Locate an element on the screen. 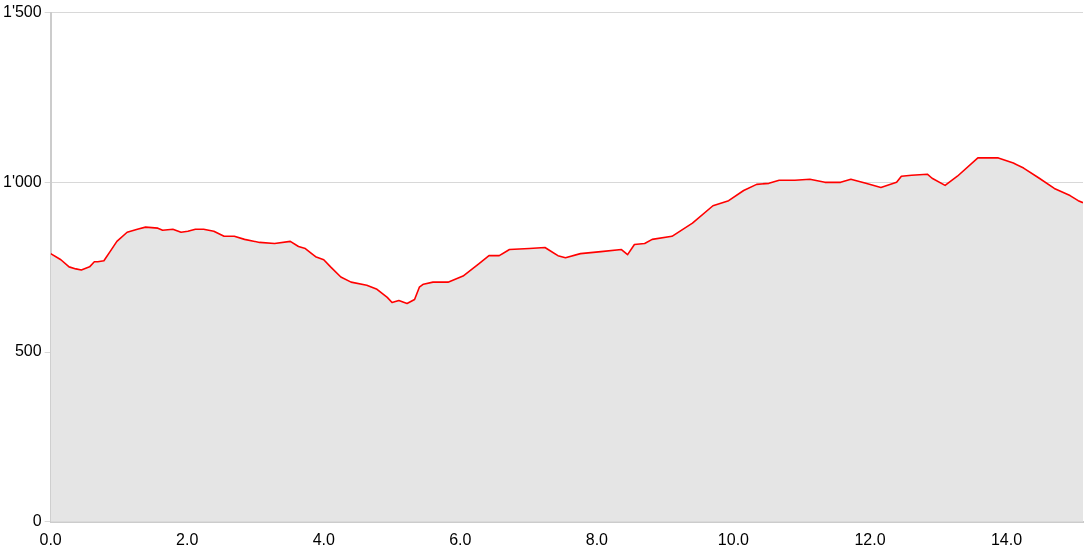  y-tick-label: 500 is located at coordinates (28, 351).